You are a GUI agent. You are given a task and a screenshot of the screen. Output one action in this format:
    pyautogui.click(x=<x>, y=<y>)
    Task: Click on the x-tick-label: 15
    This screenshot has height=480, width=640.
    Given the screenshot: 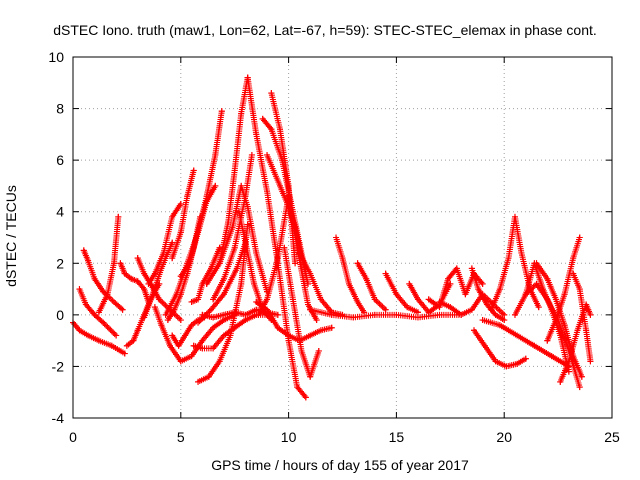 What is the action you would take?
    pyautogui.click(x=397, y=437)
    